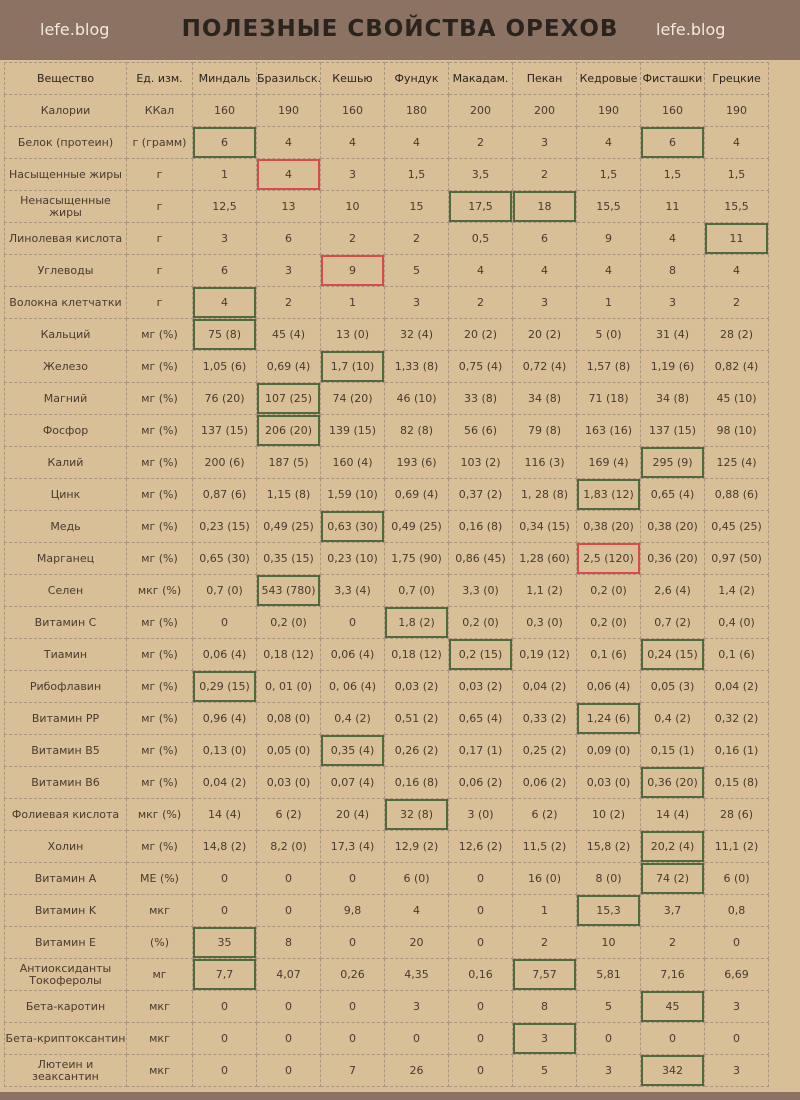 This screenshot has width=800, height=1100. Describe the element at coordinates (608, 558) in the screenshot. I see `value-cell: 2,5 (120)` at that location.